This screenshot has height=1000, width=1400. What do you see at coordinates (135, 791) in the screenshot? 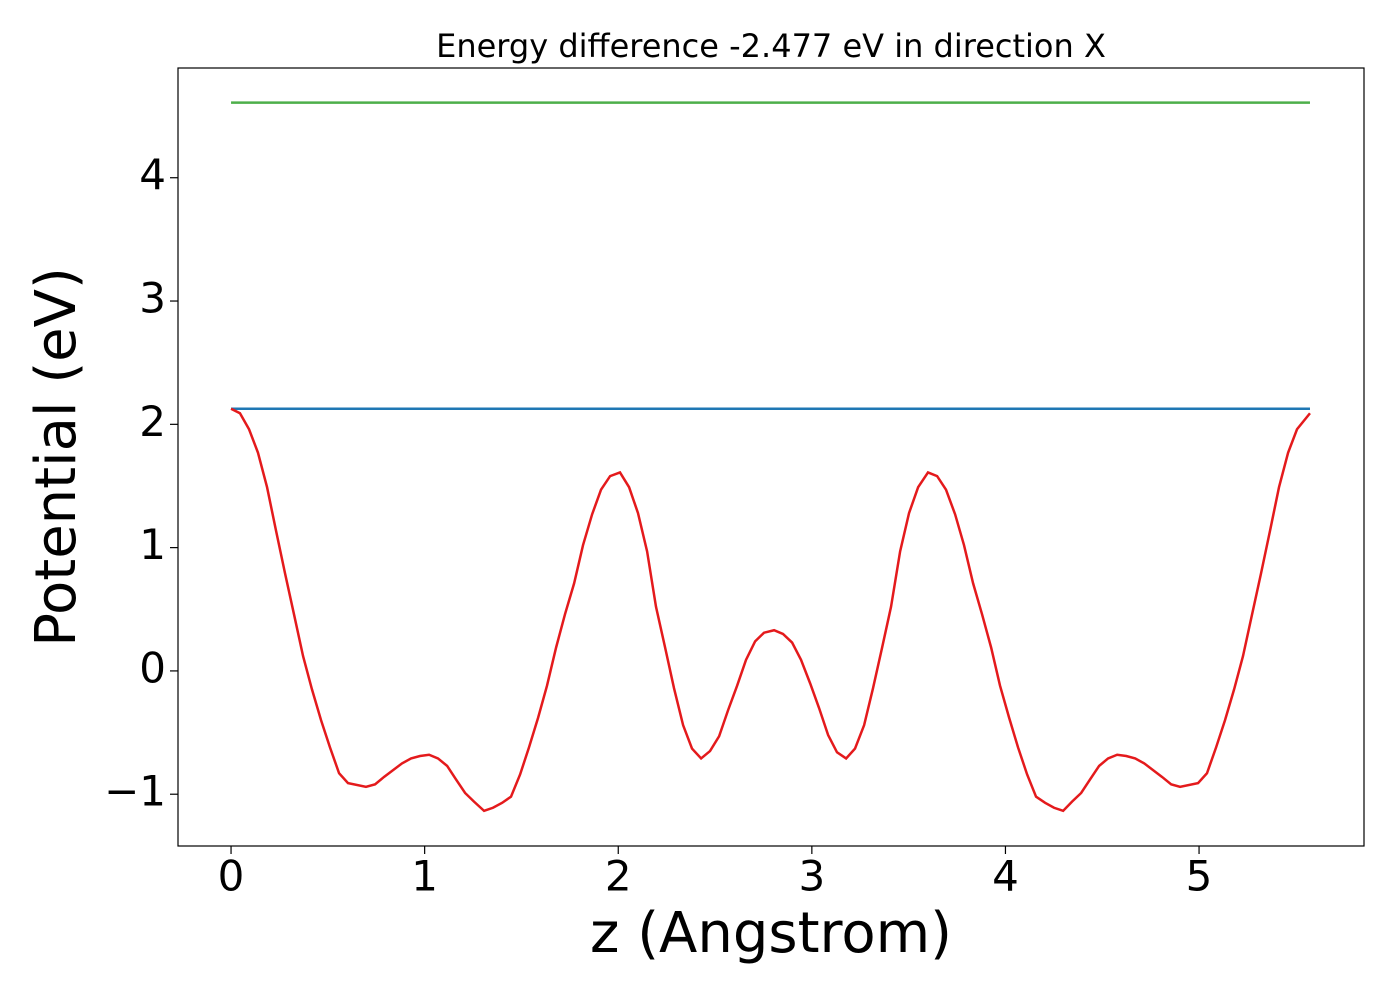
I see `y-tick-label: −1` at bounding box center [135, 791].